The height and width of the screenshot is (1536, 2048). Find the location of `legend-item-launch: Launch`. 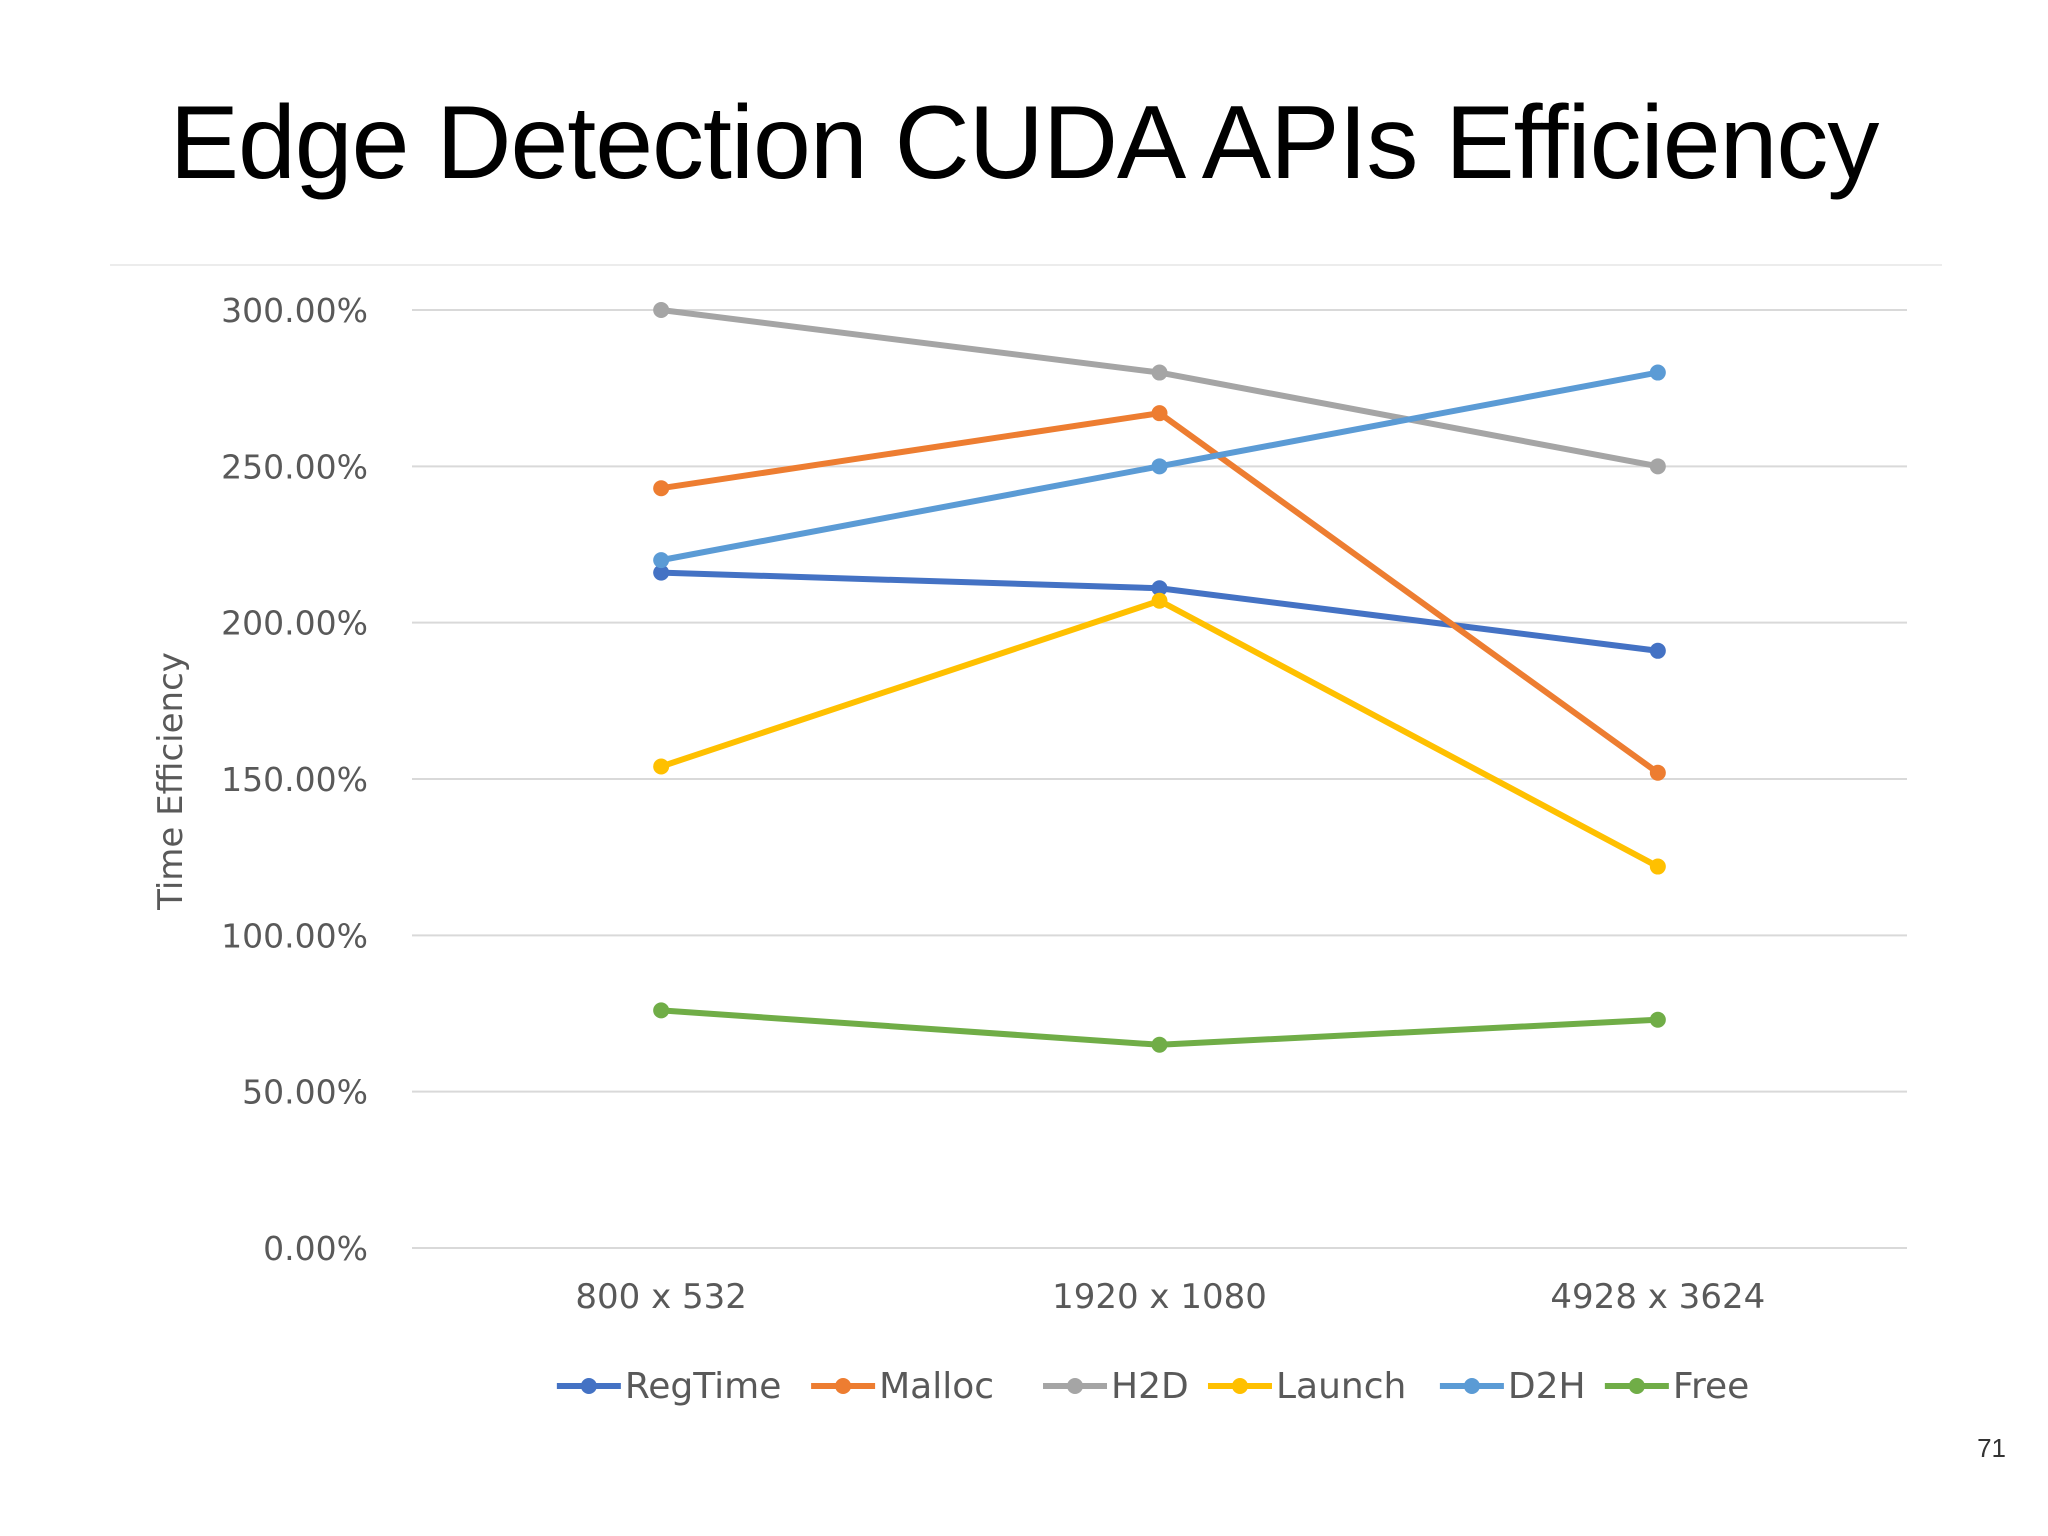

legend-item-launch: Launch is located at coordinates (1306, 1386).